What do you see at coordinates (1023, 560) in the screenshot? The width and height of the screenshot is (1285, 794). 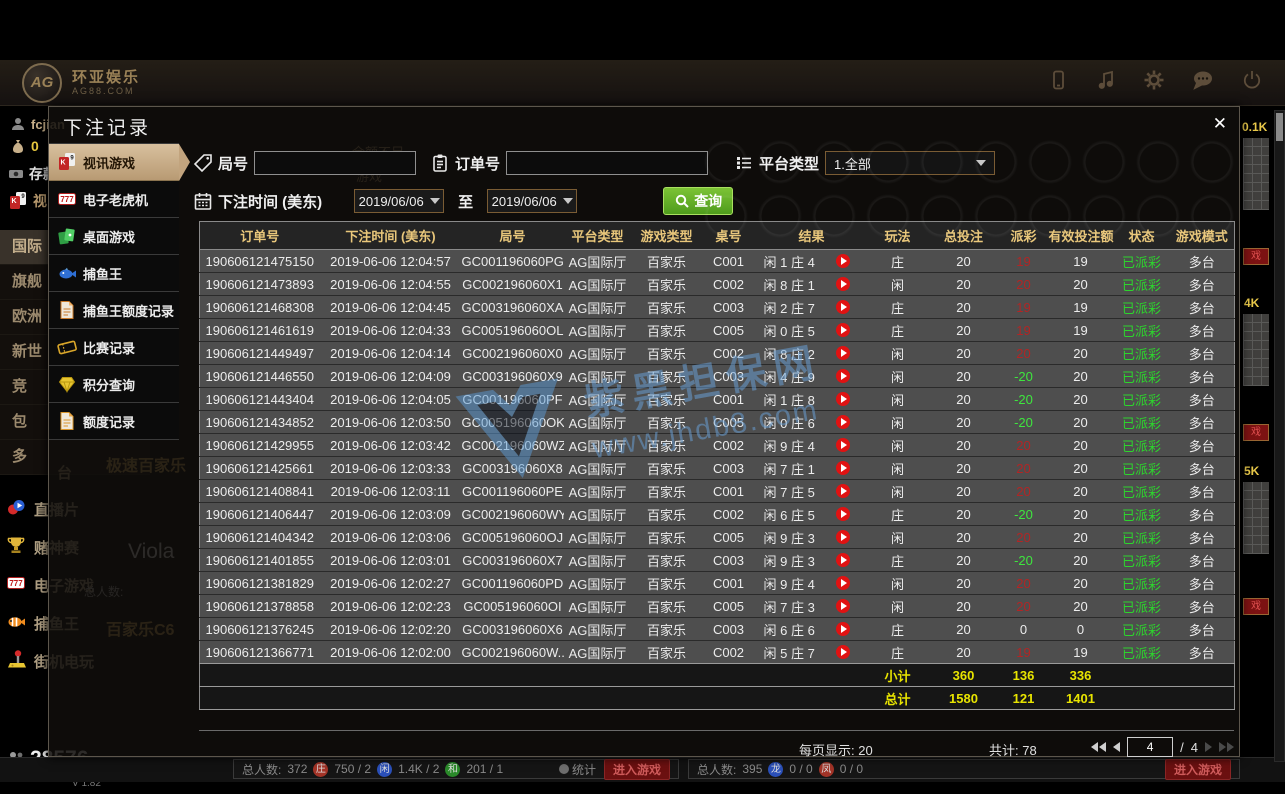 I see `payout-cell: -20` at bounding box center [1023, 560].